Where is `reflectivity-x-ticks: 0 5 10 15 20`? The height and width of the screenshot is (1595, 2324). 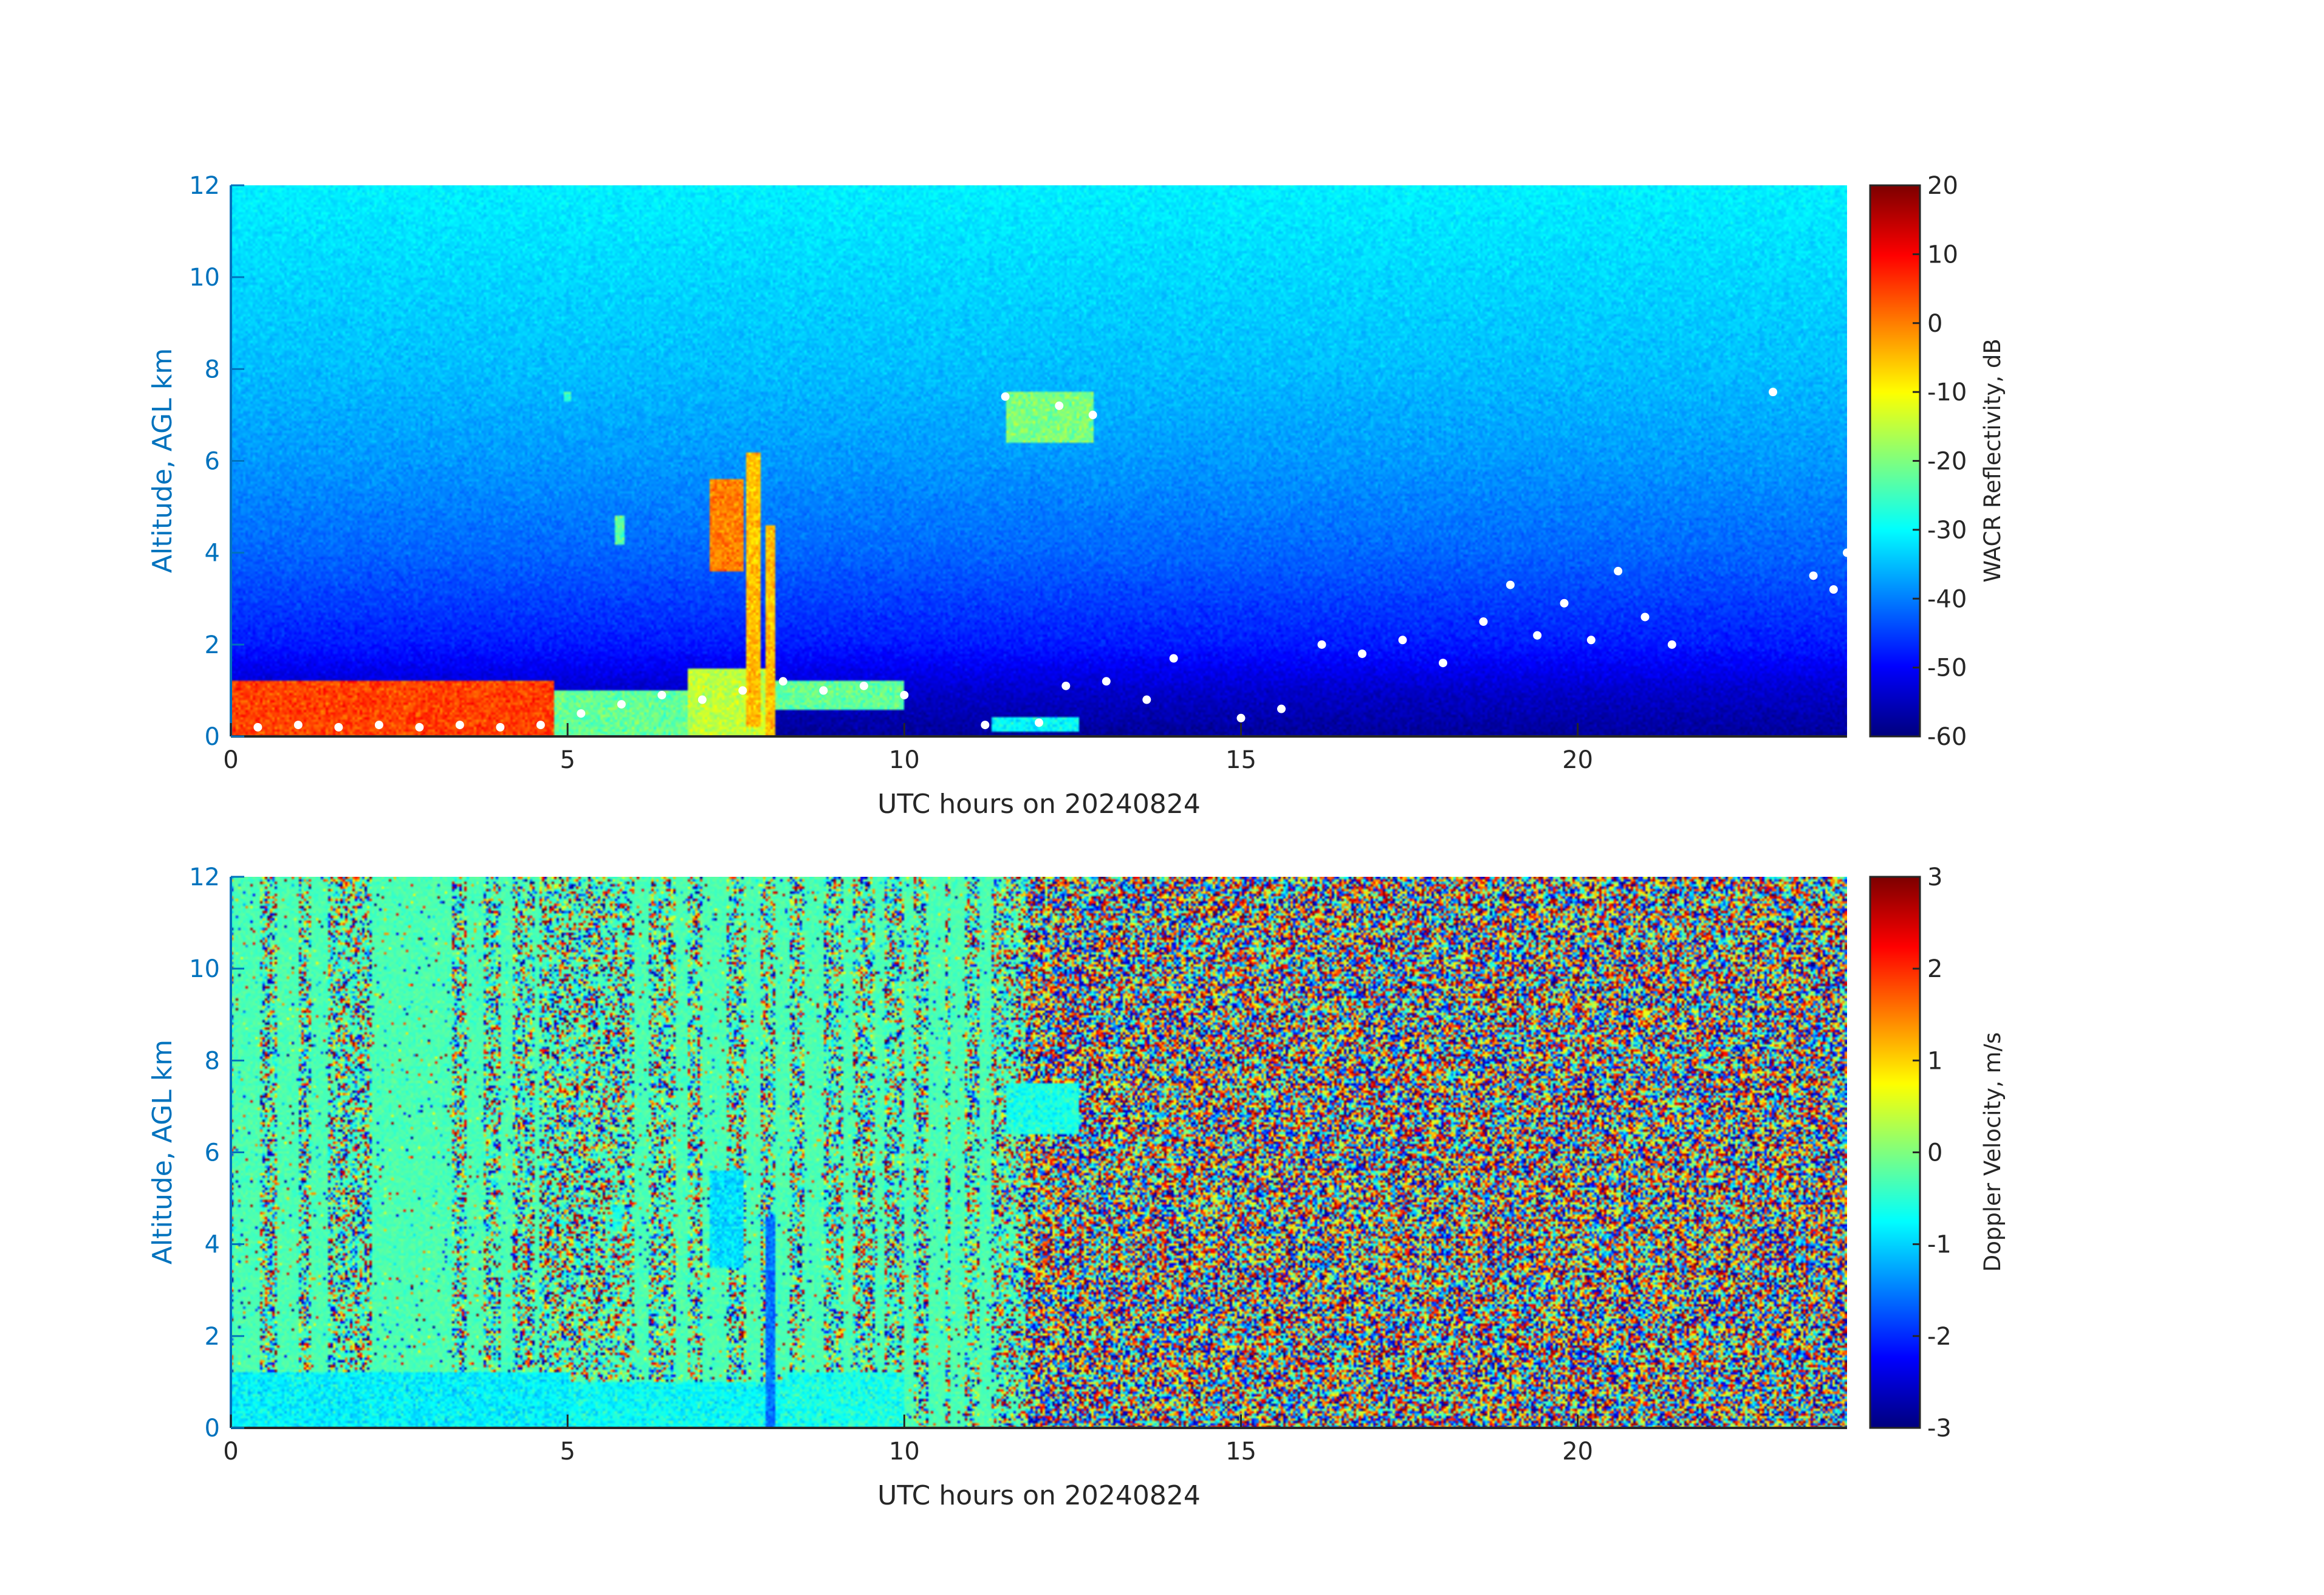
reflectivity-x-ticks: 0 5 10 15 20 is located at coordinates (908, 748).